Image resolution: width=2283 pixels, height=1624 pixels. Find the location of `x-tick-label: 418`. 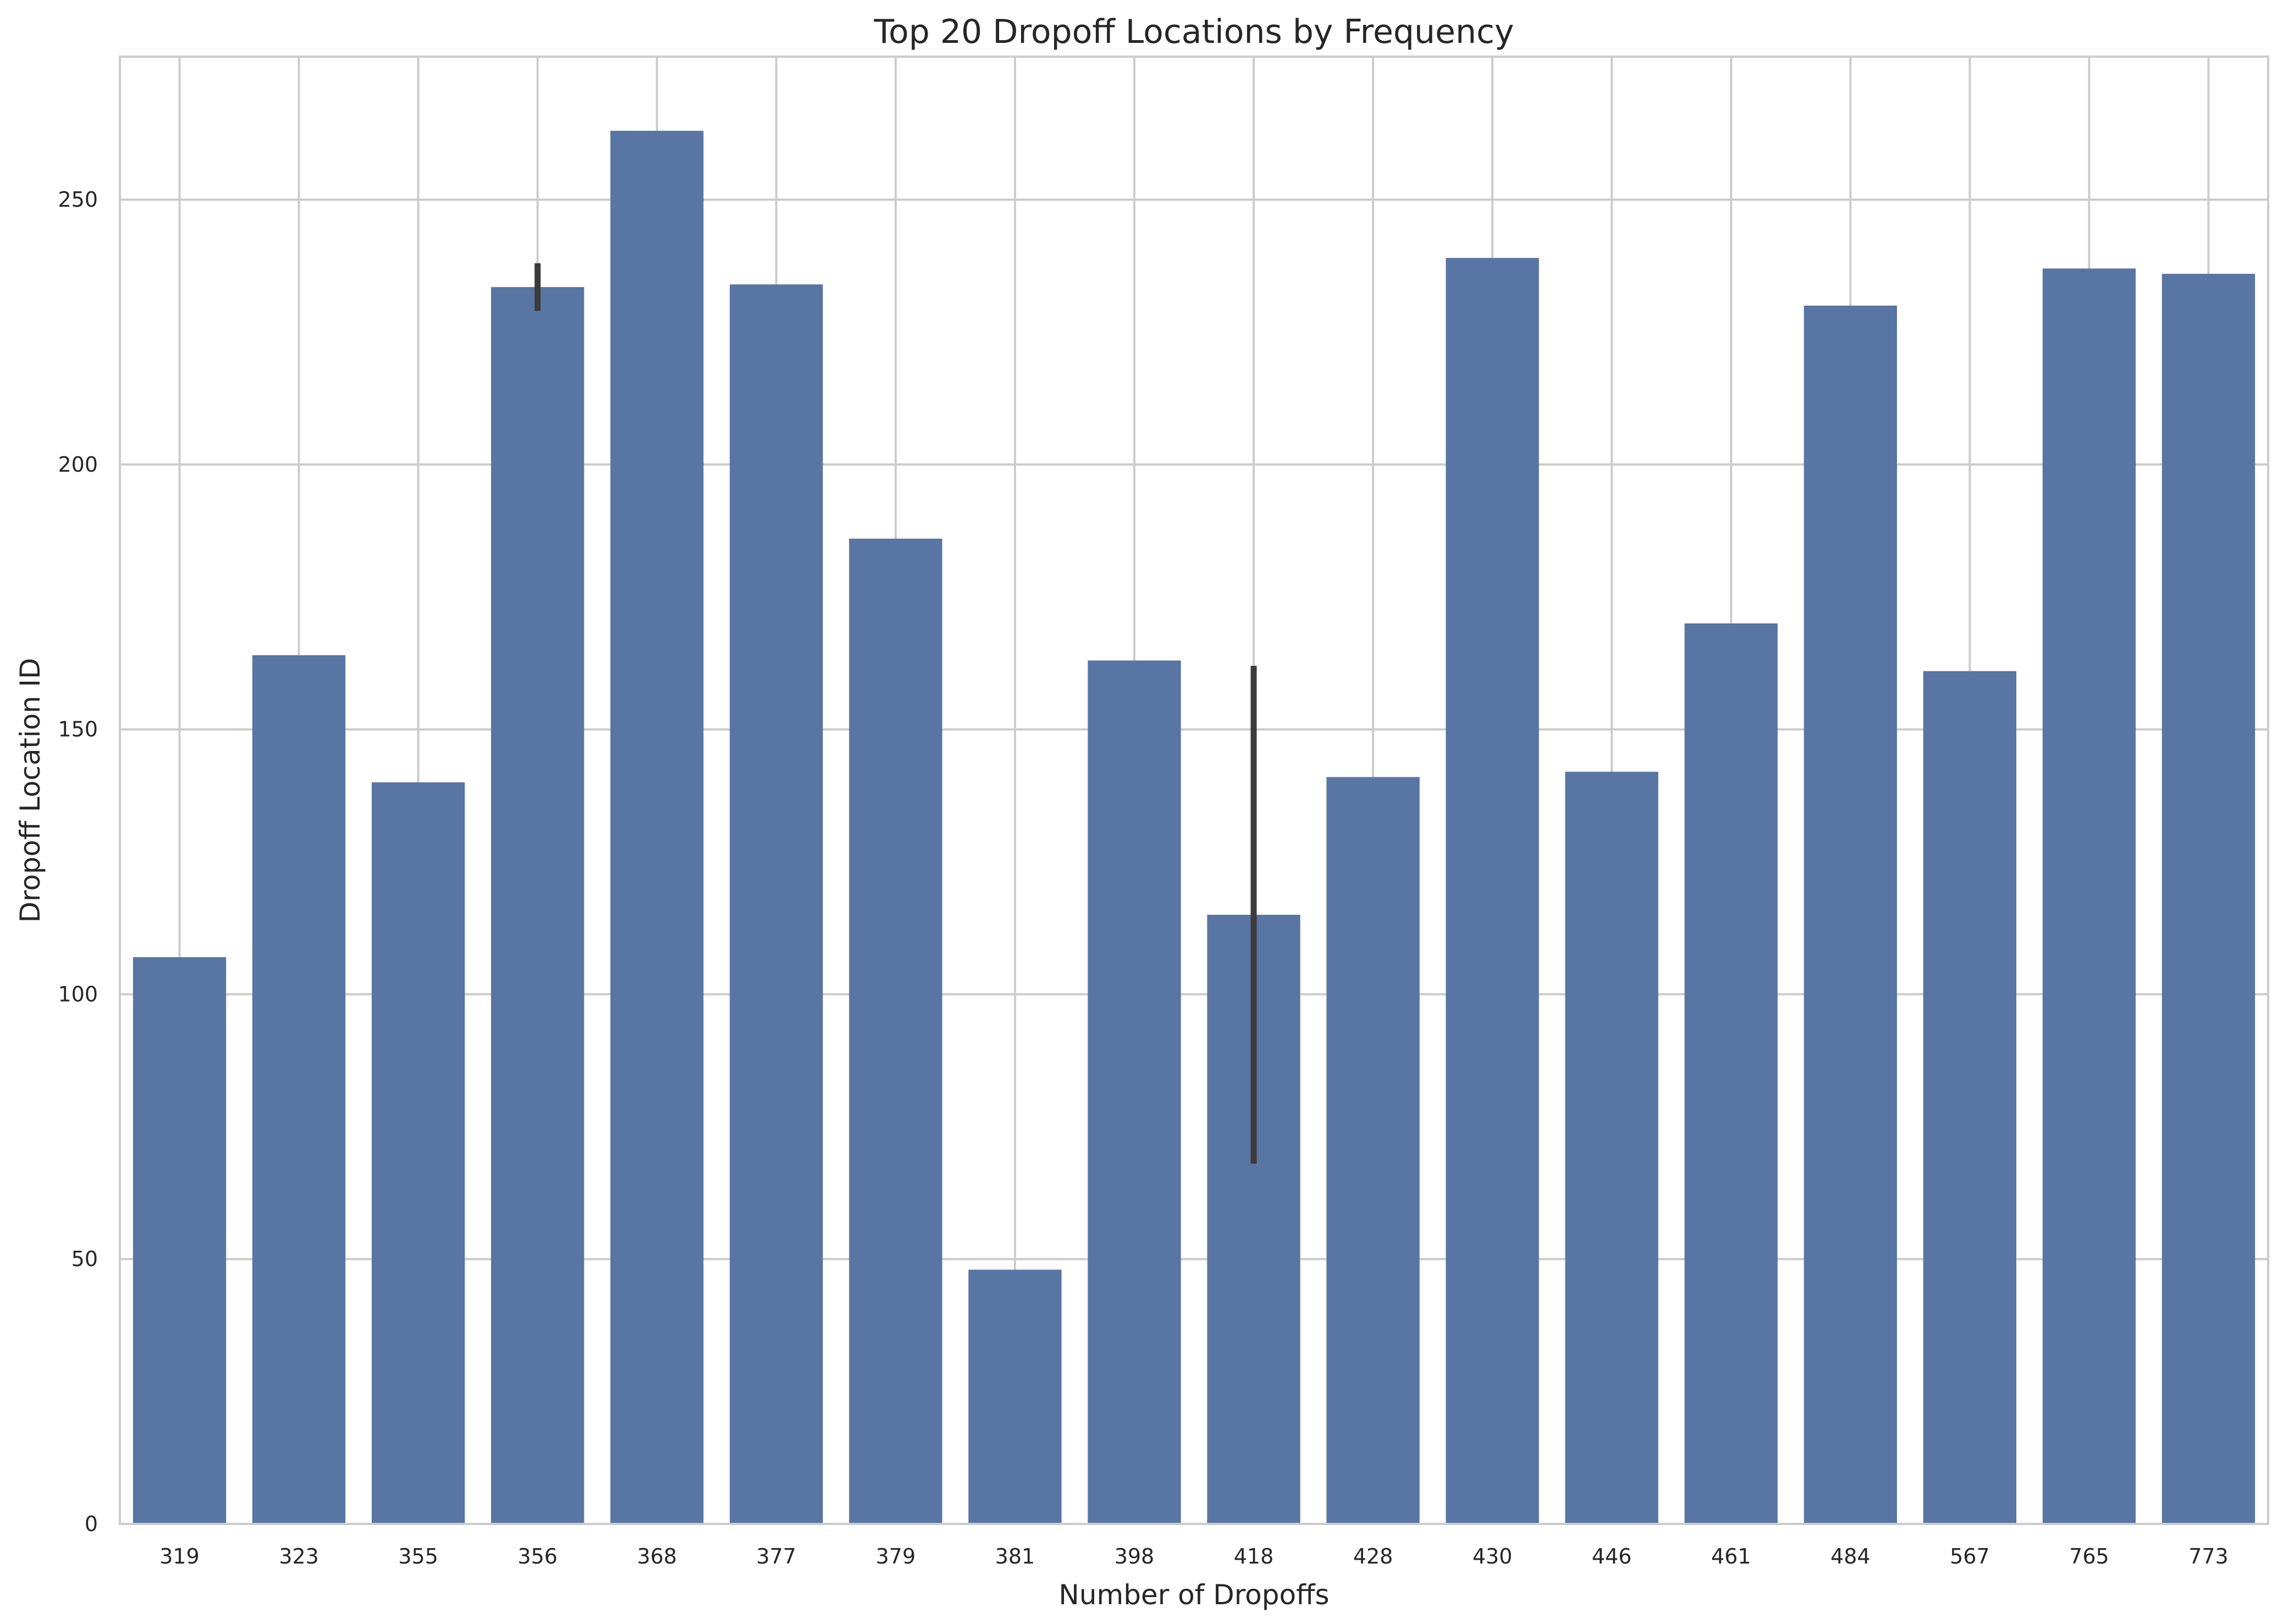

x-tick-label: 418 is located at coordinates (1254, 1556).